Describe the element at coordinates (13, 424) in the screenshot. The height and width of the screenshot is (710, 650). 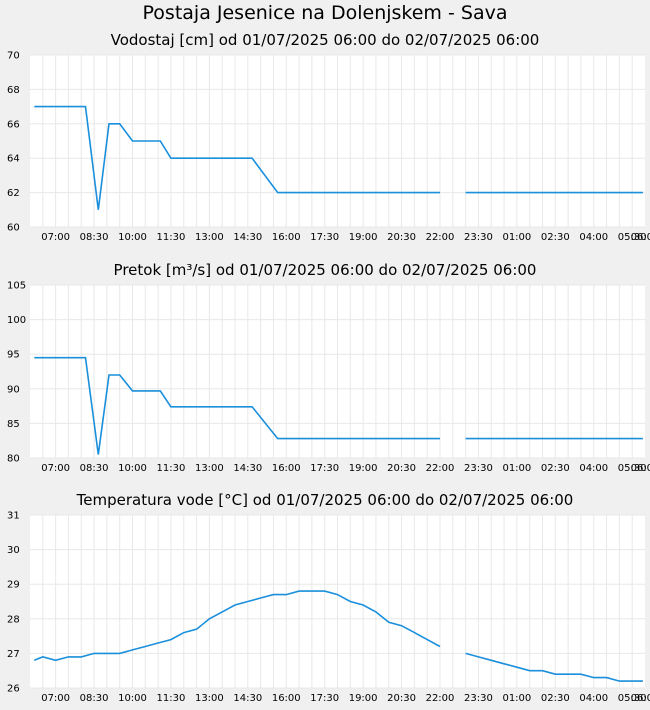
I see `y-tick-label: 85` at that location.